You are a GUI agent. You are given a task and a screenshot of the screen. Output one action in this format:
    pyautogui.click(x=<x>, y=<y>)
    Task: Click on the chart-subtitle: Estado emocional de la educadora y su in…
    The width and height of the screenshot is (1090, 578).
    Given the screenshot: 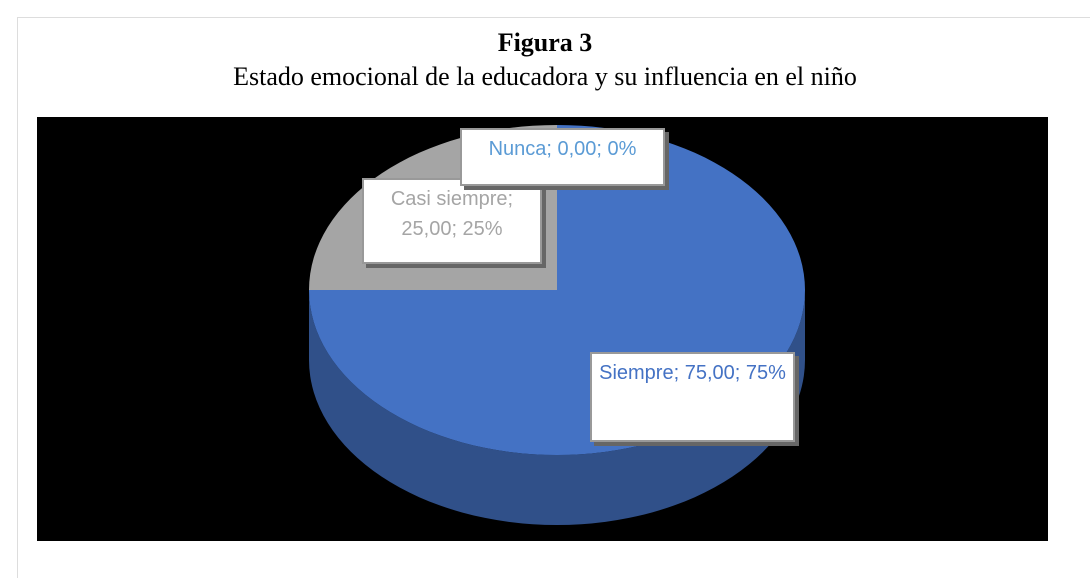 What is the action you would take?
    pyautogui.click(x=545, y=76)
    